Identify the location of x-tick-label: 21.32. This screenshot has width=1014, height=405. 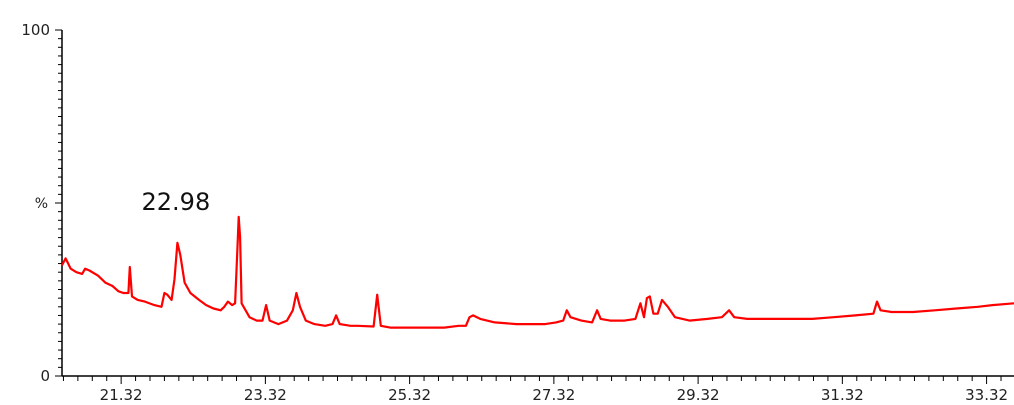
(121, 395).